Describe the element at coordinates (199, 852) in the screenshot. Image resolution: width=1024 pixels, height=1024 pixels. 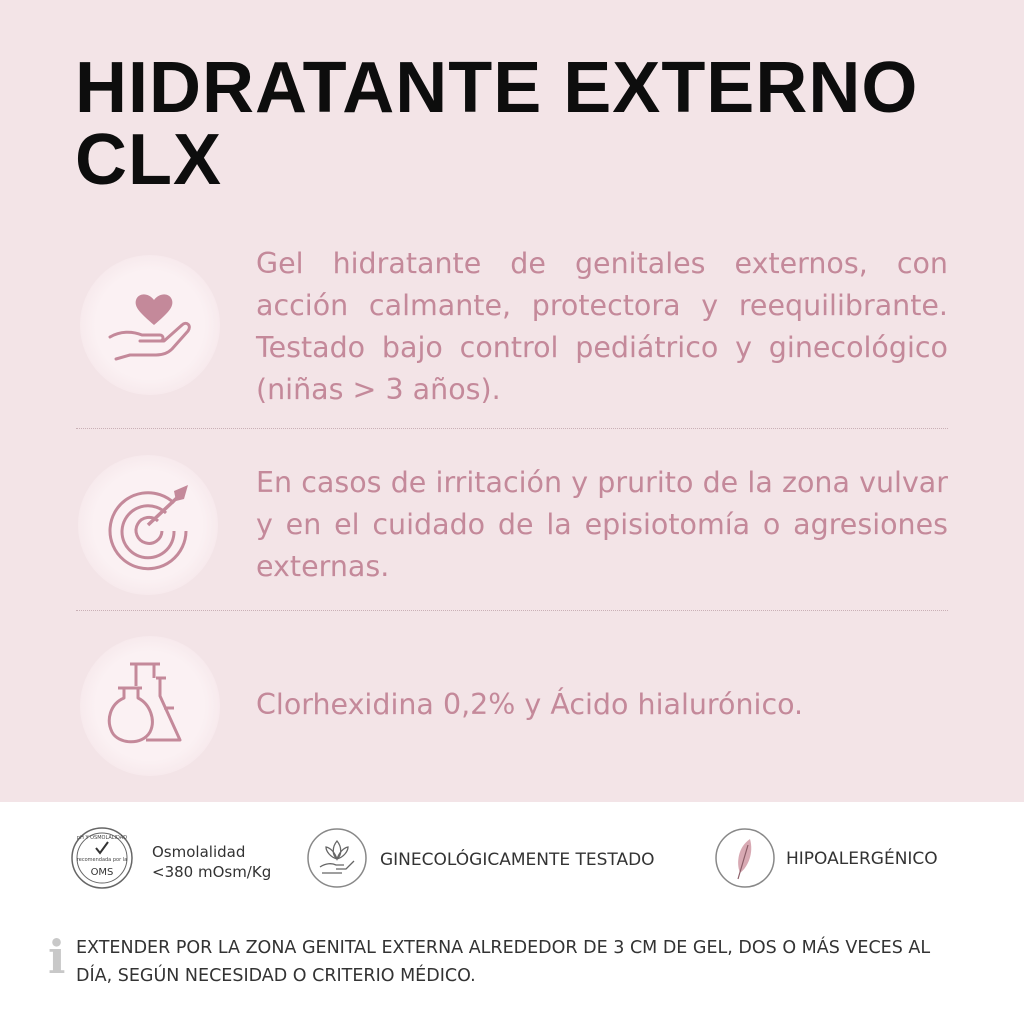
I see `badge-label-line: Osmolalidad` at that location.